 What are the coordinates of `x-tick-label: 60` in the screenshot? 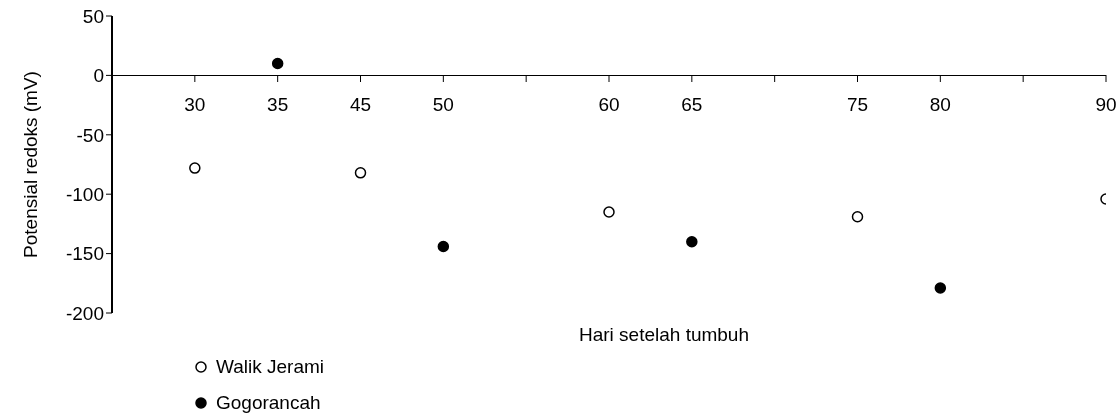 It's located at (609, 105).